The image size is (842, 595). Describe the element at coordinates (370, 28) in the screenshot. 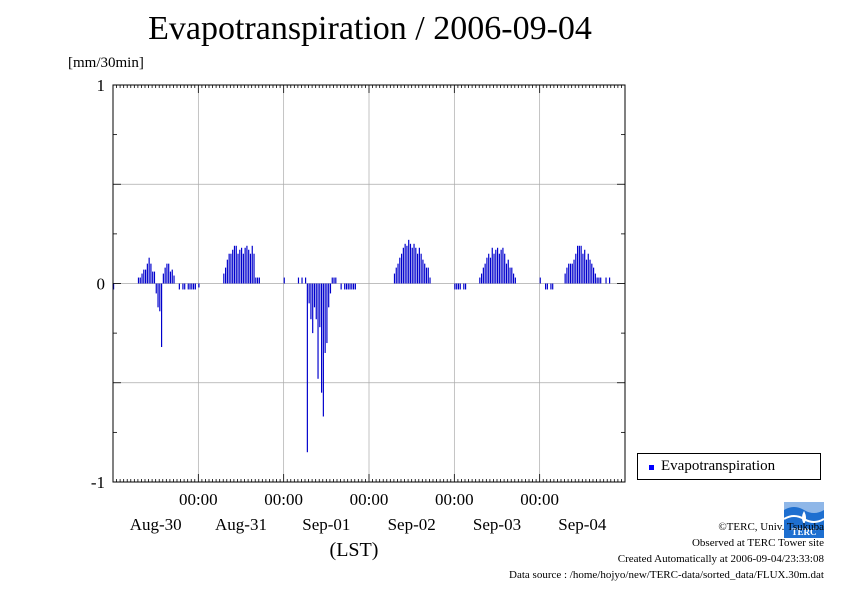

I see `chart-title: Evapotranspiration / 2006-09-04` at that location.